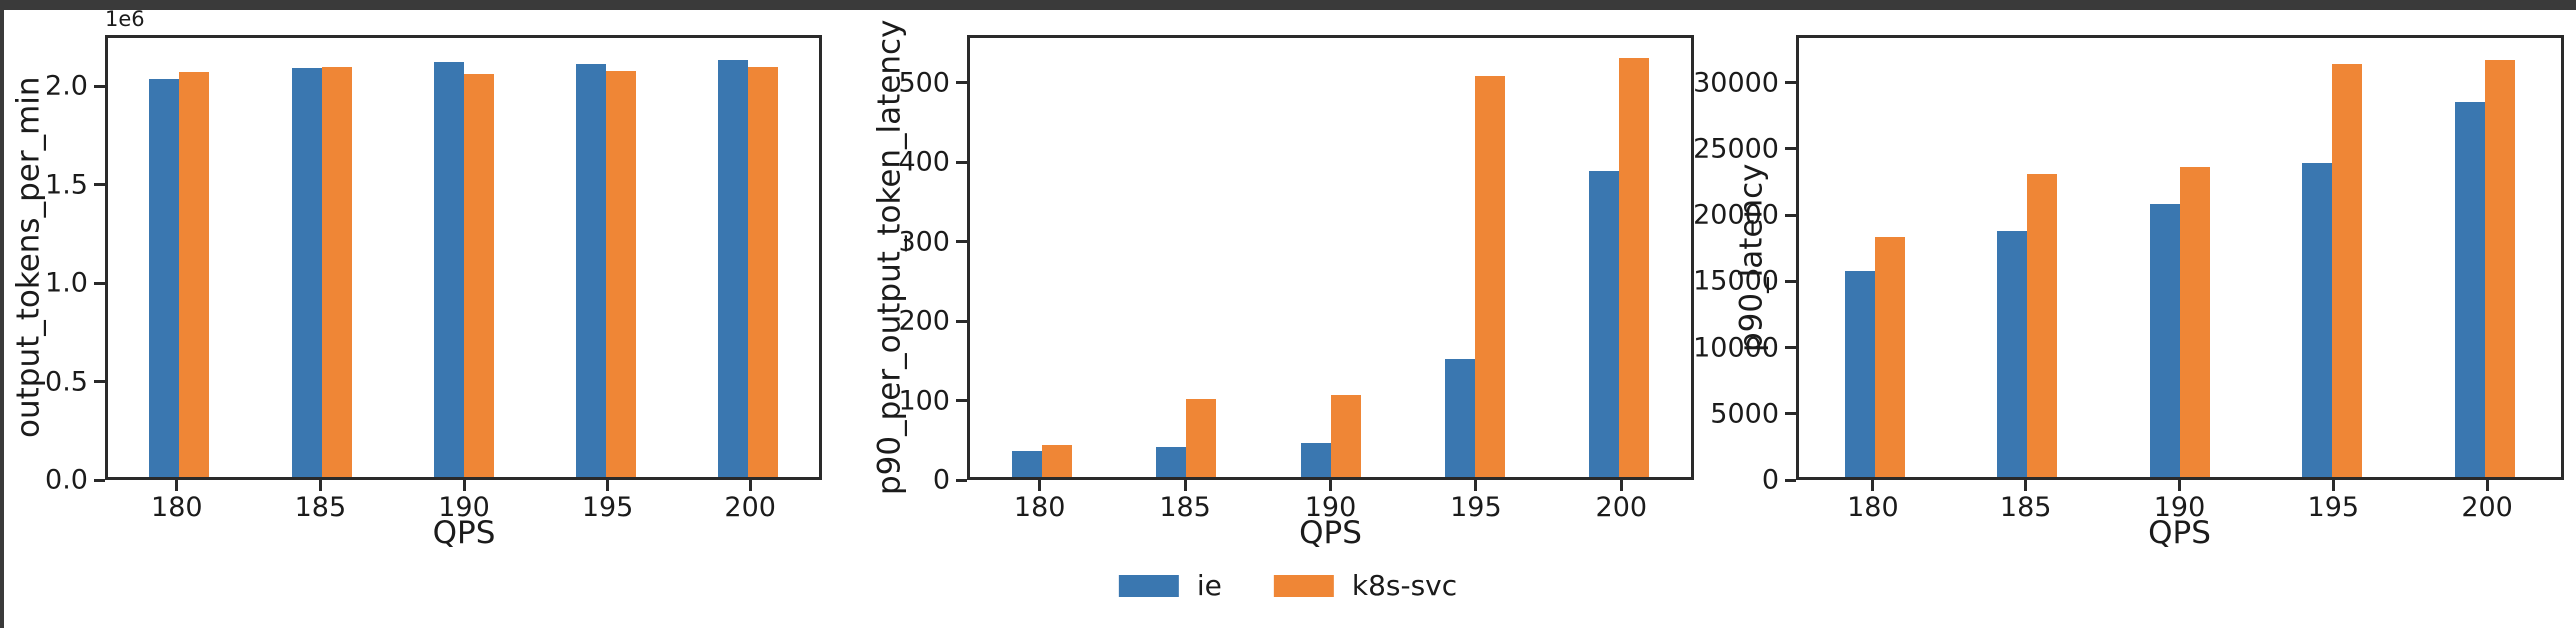 This screenshot has height=628, width=2576. What do you see at coordinates (1404, 585) in the screenshot?
I see `legend-label: k8s-svc` at bounding box center [1404, 585].